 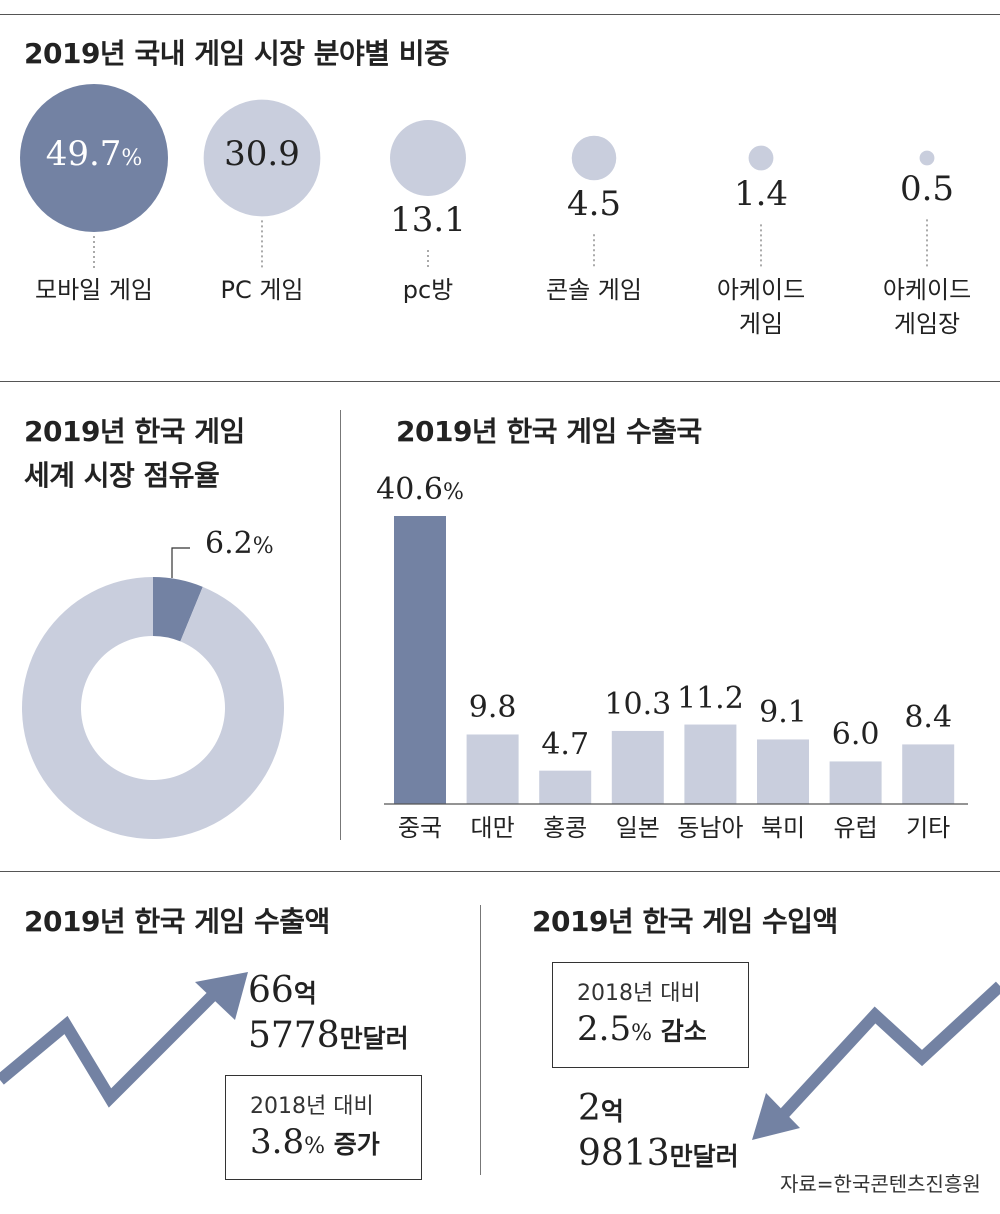 What do you see at coordinates (177, 921) in the screenshot?
I see `export-amount-title: 2019년 한국 게임 수출액` at bounding box center [177, 921].